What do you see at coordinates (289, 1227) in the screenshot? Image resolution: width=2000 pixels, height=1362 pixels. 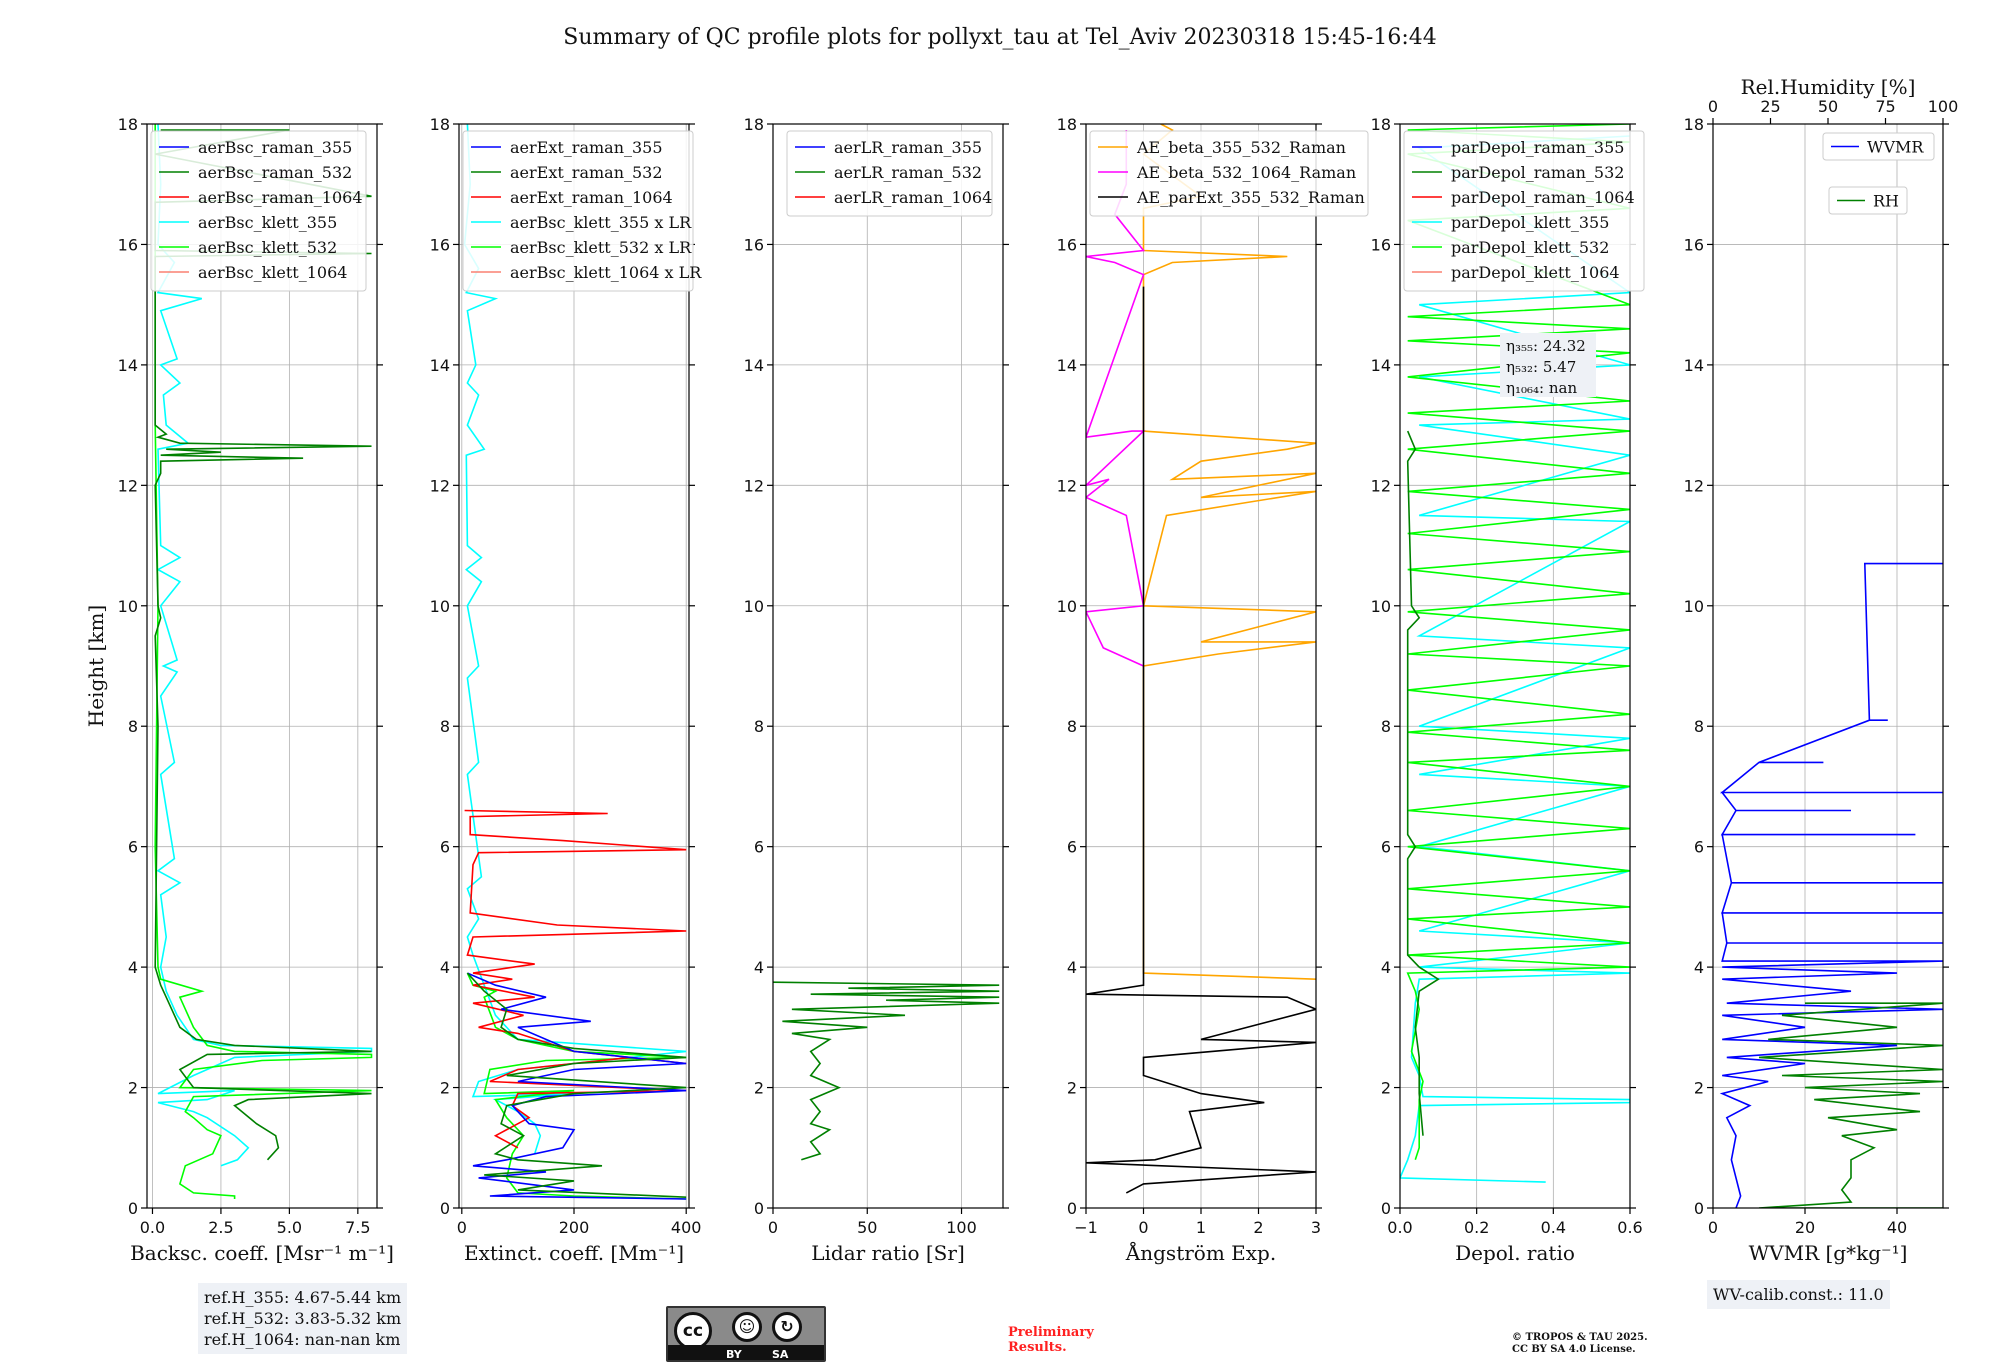 I see `x-tick-label: 5.0` at bounding box center [289, 1227].